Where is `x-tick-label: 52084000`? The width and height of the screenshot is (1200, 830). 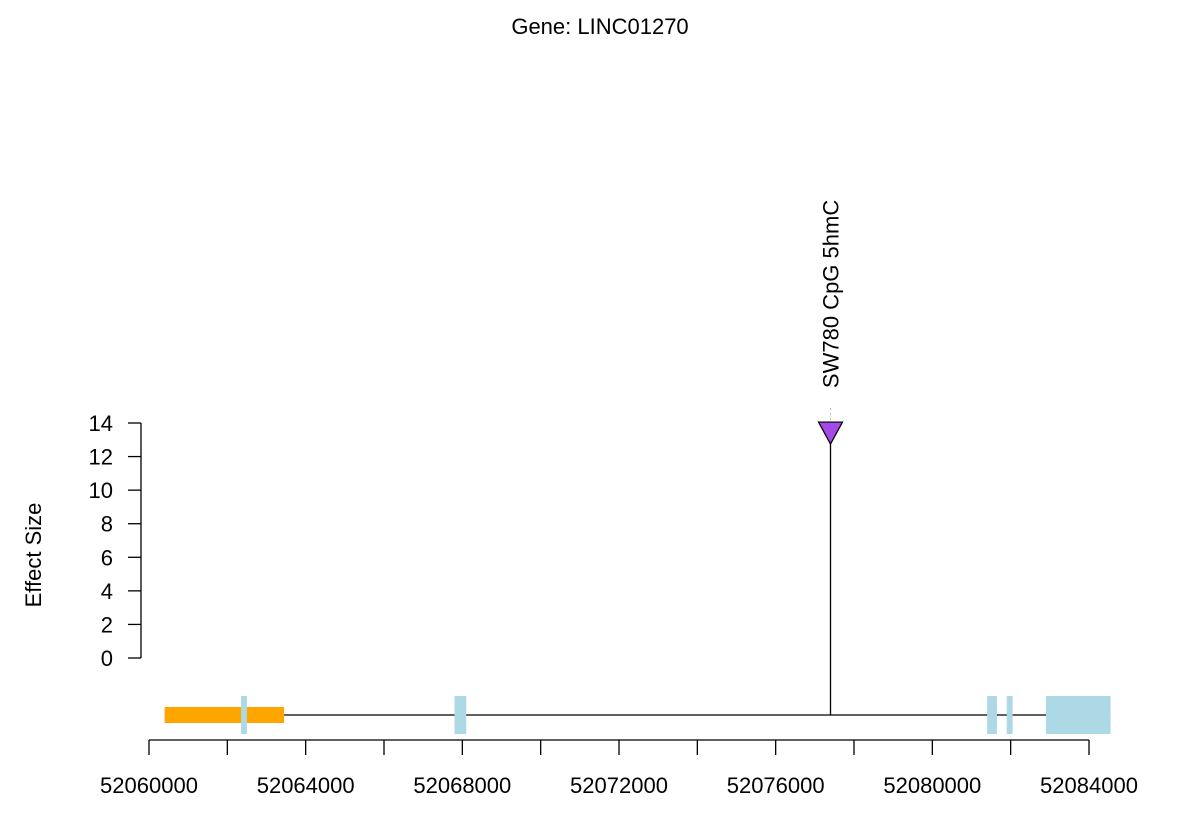 x-tick-label: 52084000 is located at coordinates (1089, 785).